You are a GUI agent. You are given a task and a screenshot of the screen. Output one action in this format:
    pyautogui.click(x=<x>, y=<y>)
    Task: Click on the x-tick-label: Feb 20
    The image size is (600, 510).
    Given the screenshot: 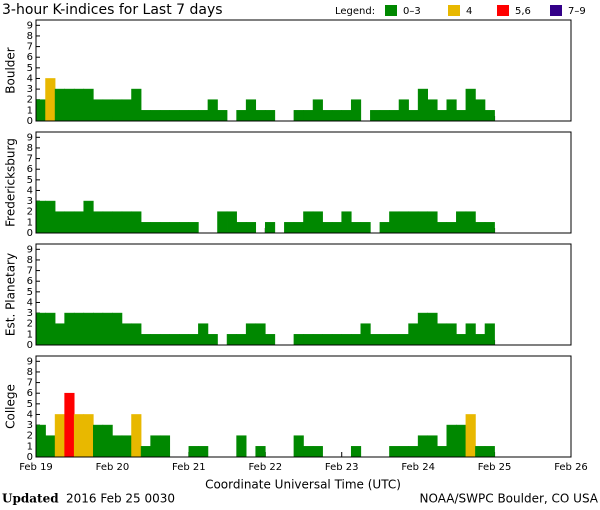 What is the action you would take?
    pyautogui.click(x=113, y=467)
    